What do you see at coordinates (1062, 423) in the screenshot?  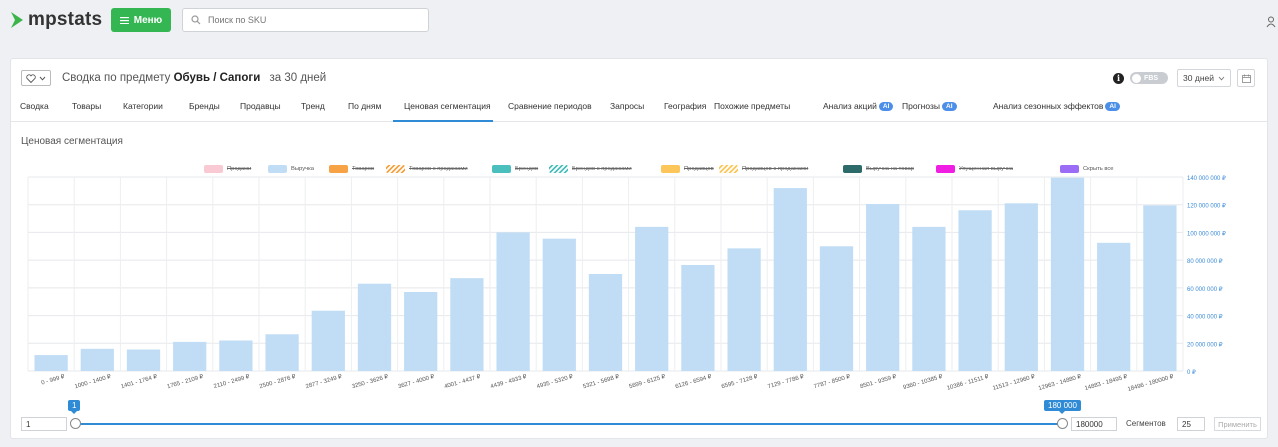 I see `slider-max-handle` at bounding box center [1062, 423].